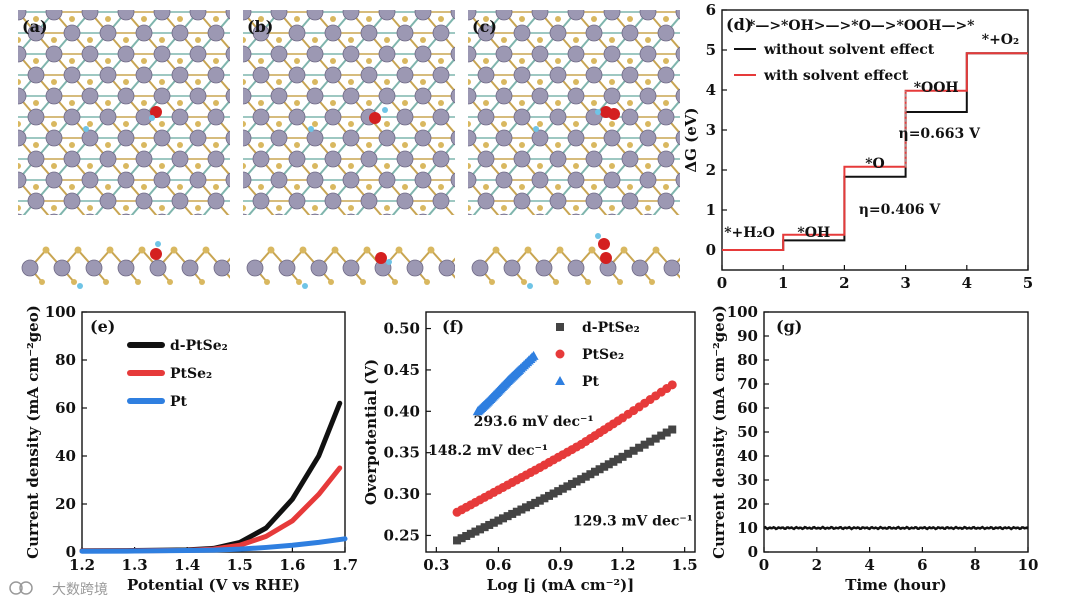  I want to click on y-tick-label: 0, so click(71, 552).